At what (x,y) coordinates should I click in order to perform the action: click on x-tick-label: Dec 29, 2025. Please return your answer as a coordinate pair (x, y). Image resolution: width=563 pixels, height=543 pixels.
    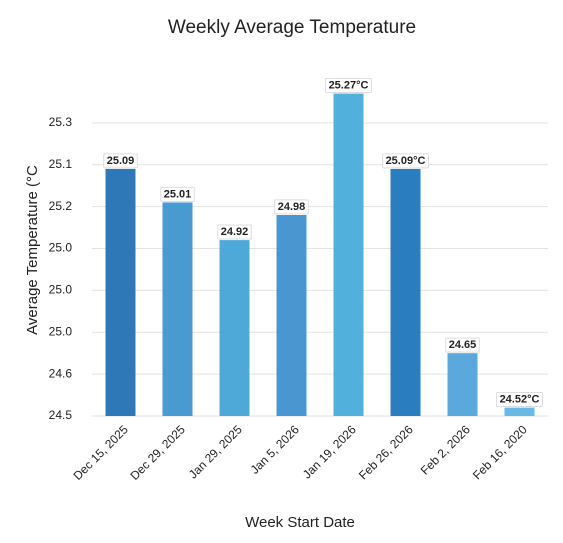
    Looking at the image, I should click on (157, 452).